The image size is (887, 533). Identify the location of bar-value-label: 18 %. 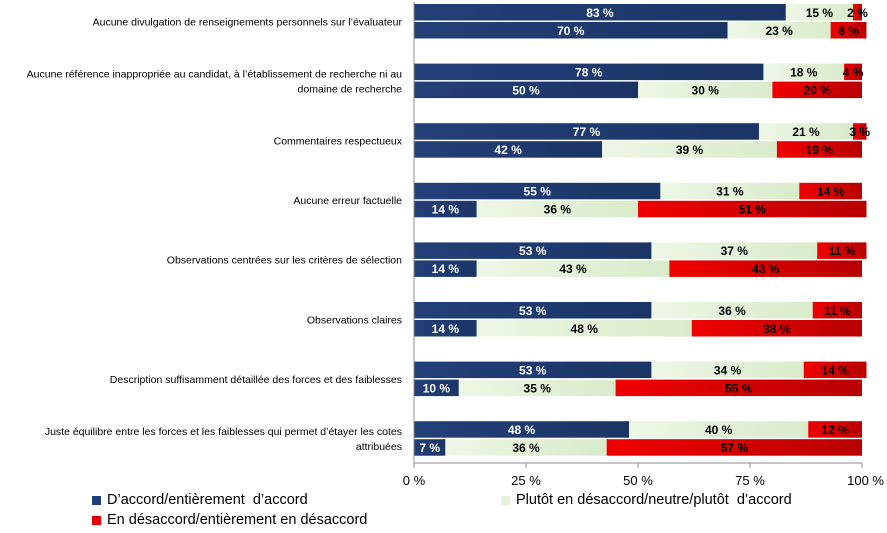
(804, 72).